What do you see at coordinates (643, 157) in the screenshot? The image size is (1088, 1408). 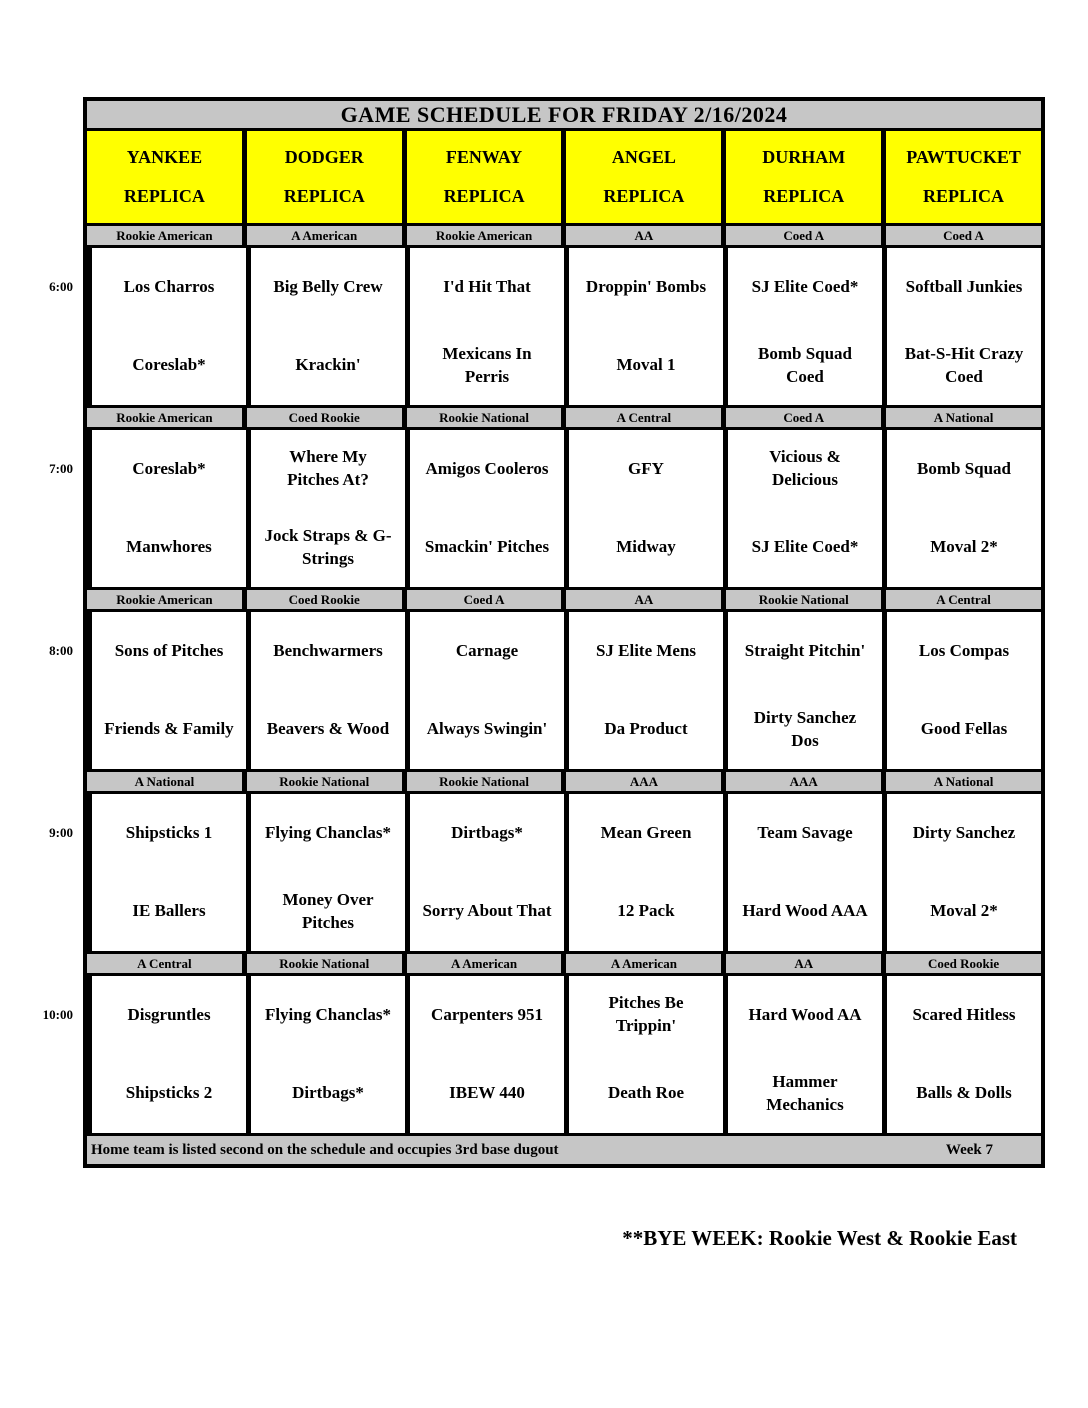 I see `field-name: ANGEL` at bounding box center [643, 157].